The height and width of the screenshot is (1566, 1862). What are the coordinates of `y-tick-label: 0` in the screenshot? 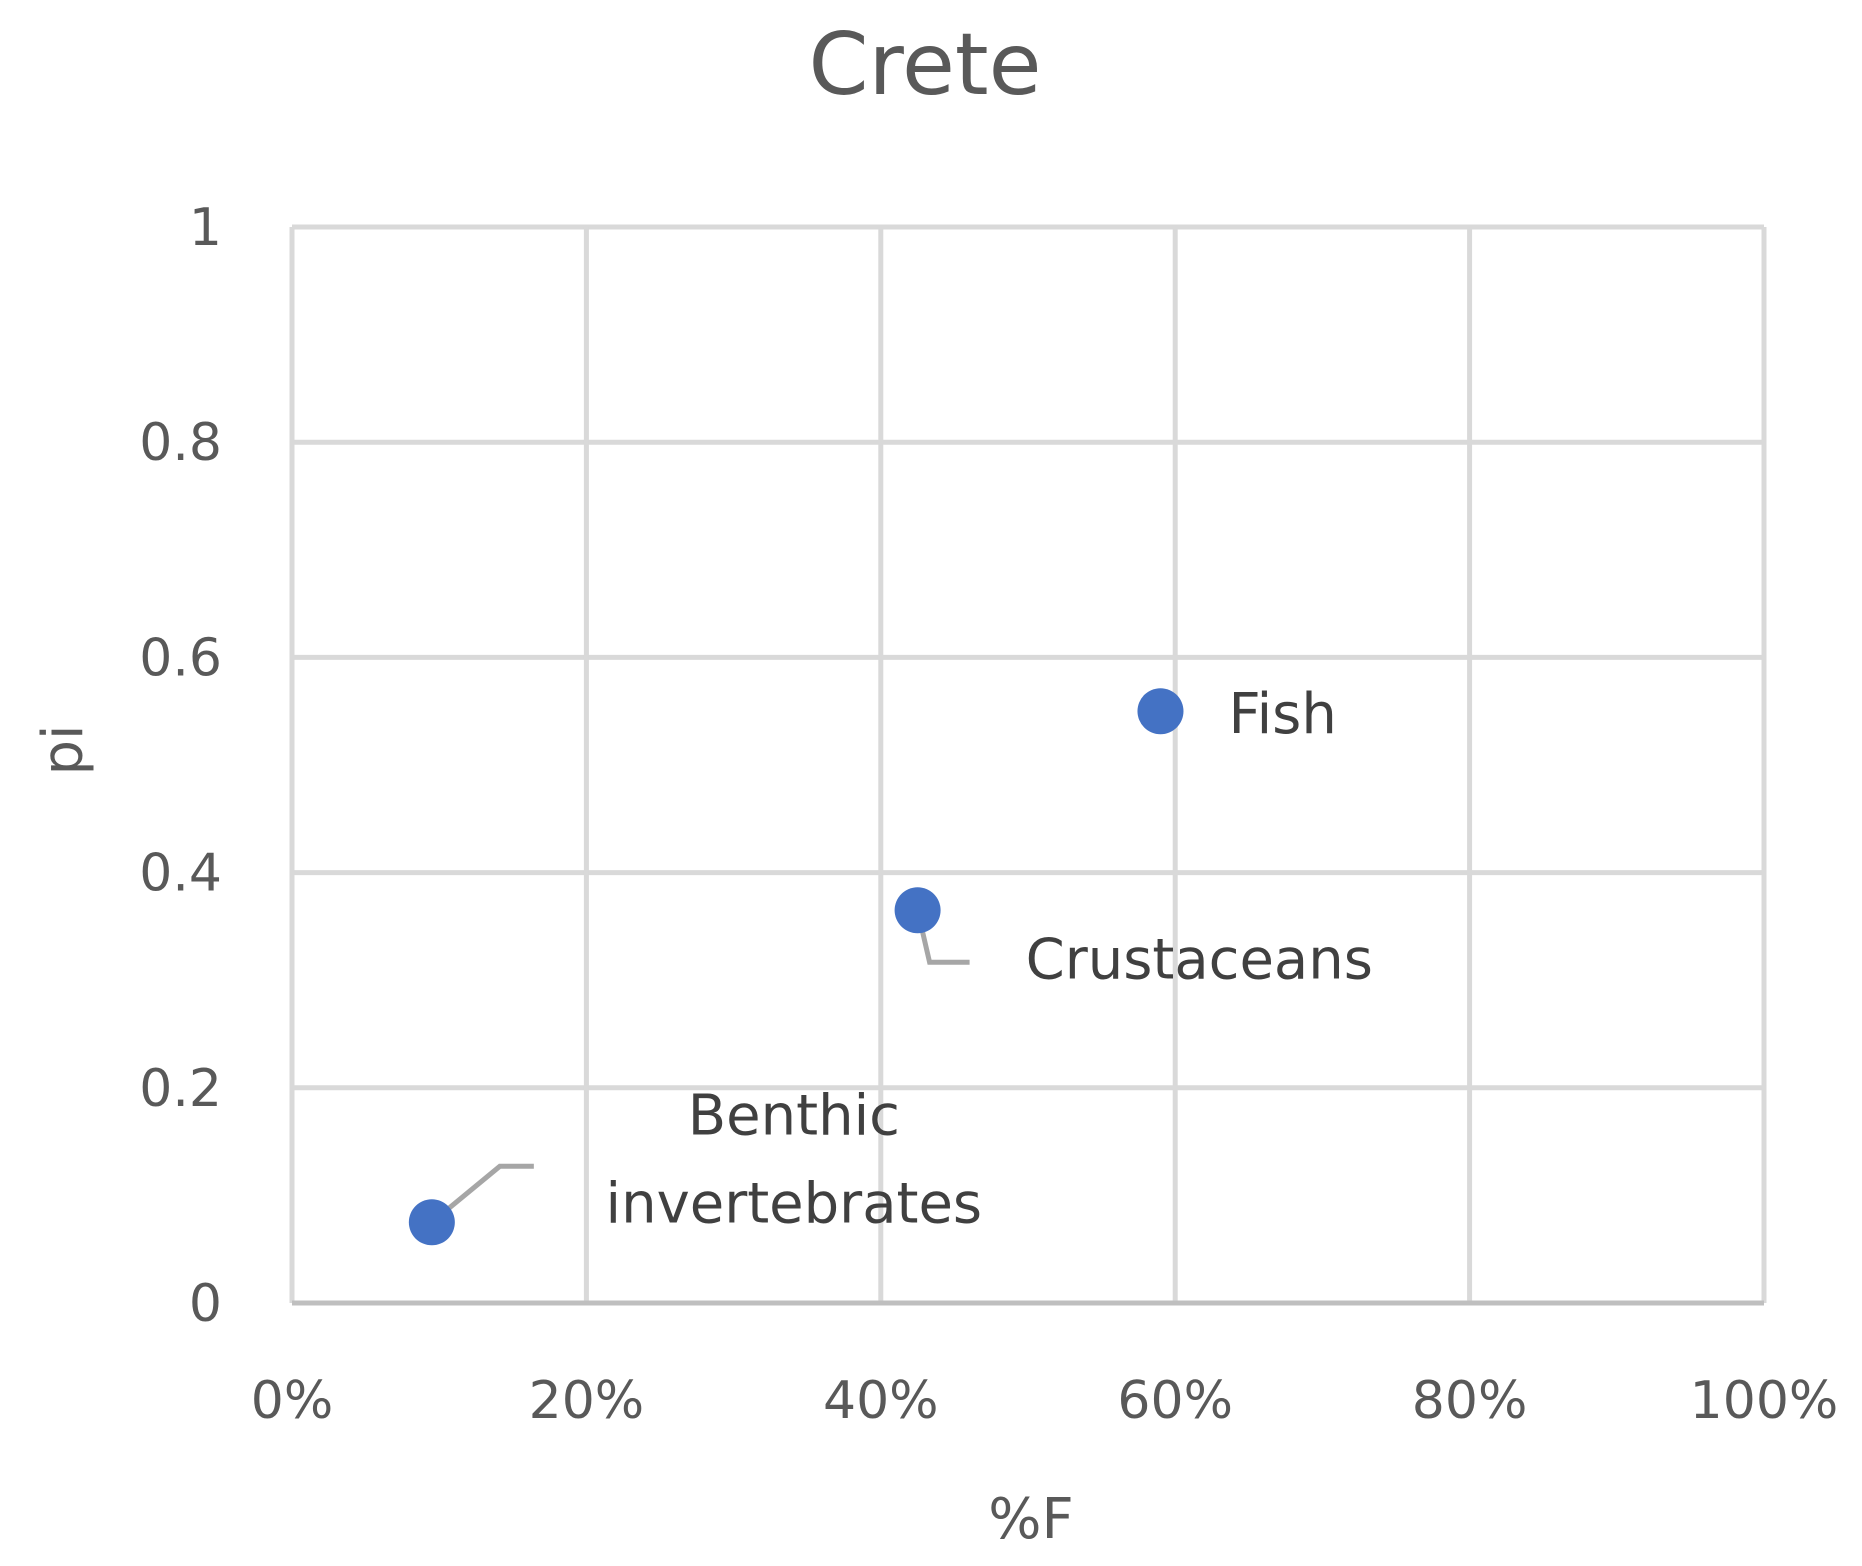 It's located at (205, 1304).